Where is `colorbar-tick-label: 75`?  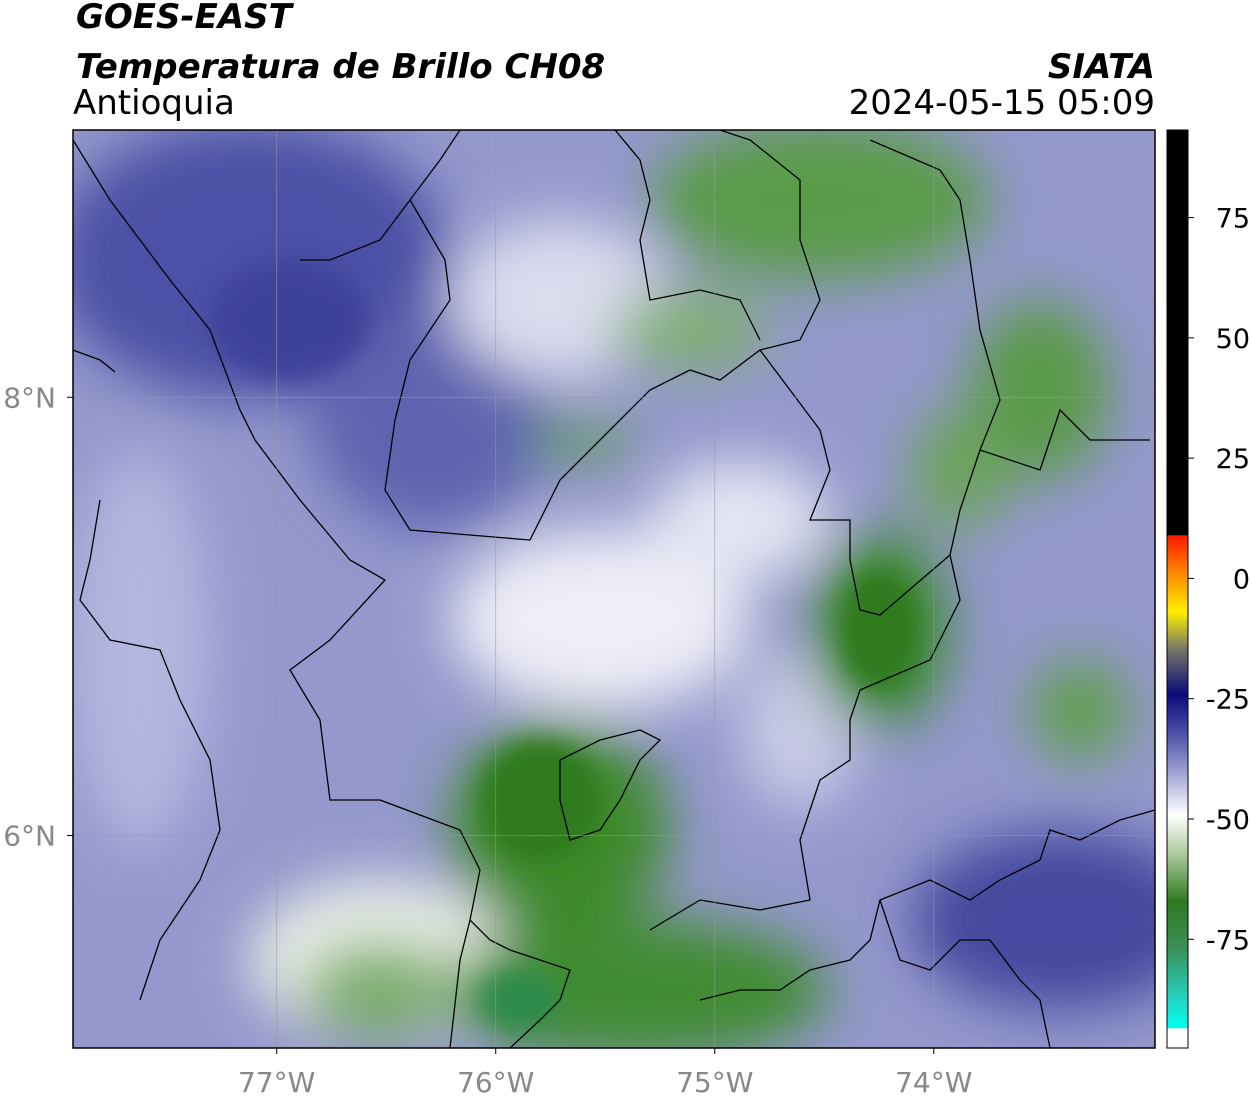
colorbar-tick-label: 75 is located at coordinates (1233, 219).